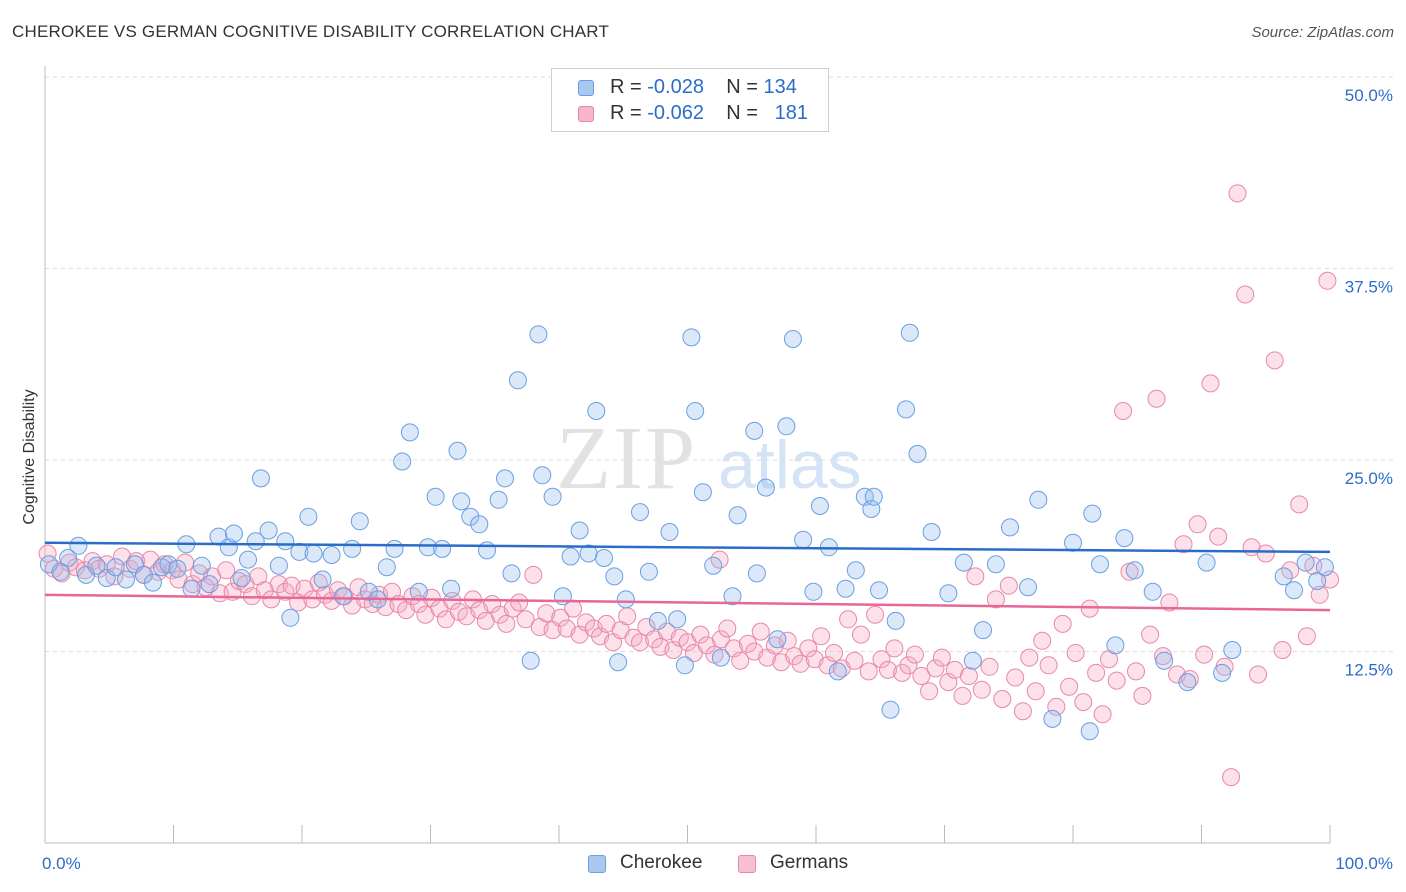 This screenshot has height=892, width=1406. What do you see at coordinates (61, 863) in the screenshot?
I see `x-tick-label: 0.0%` at bounding box center [61, 863].